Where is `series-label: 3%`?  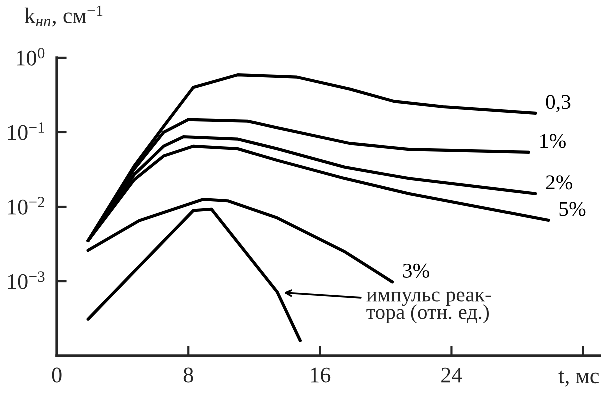 series-label: 3% is located at coordinates (416, 271).